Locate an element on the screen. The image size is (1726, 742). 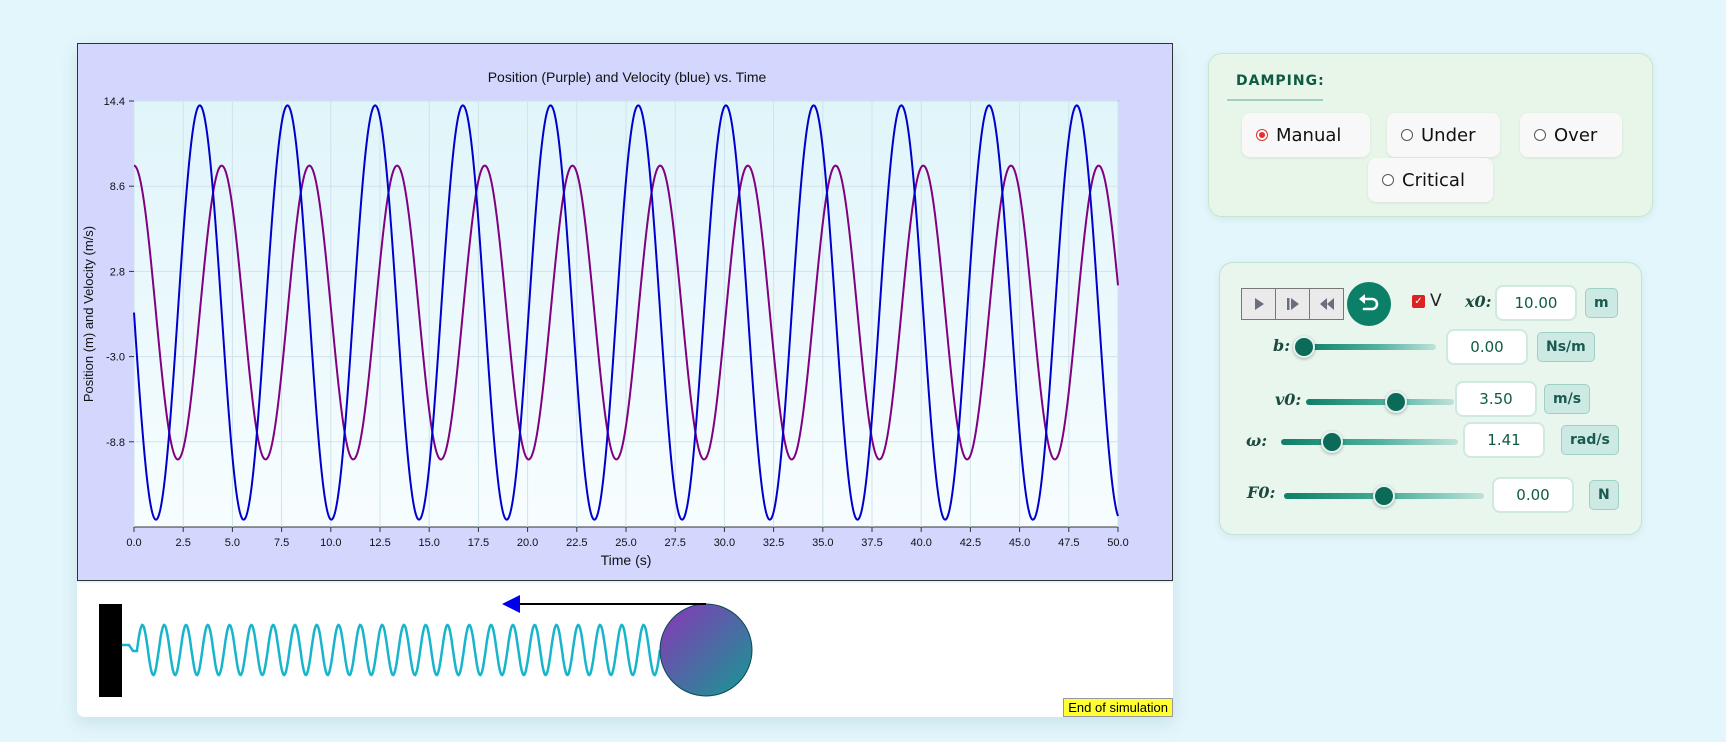
v0-unit: m/s is located at coordinates (1567, 399).